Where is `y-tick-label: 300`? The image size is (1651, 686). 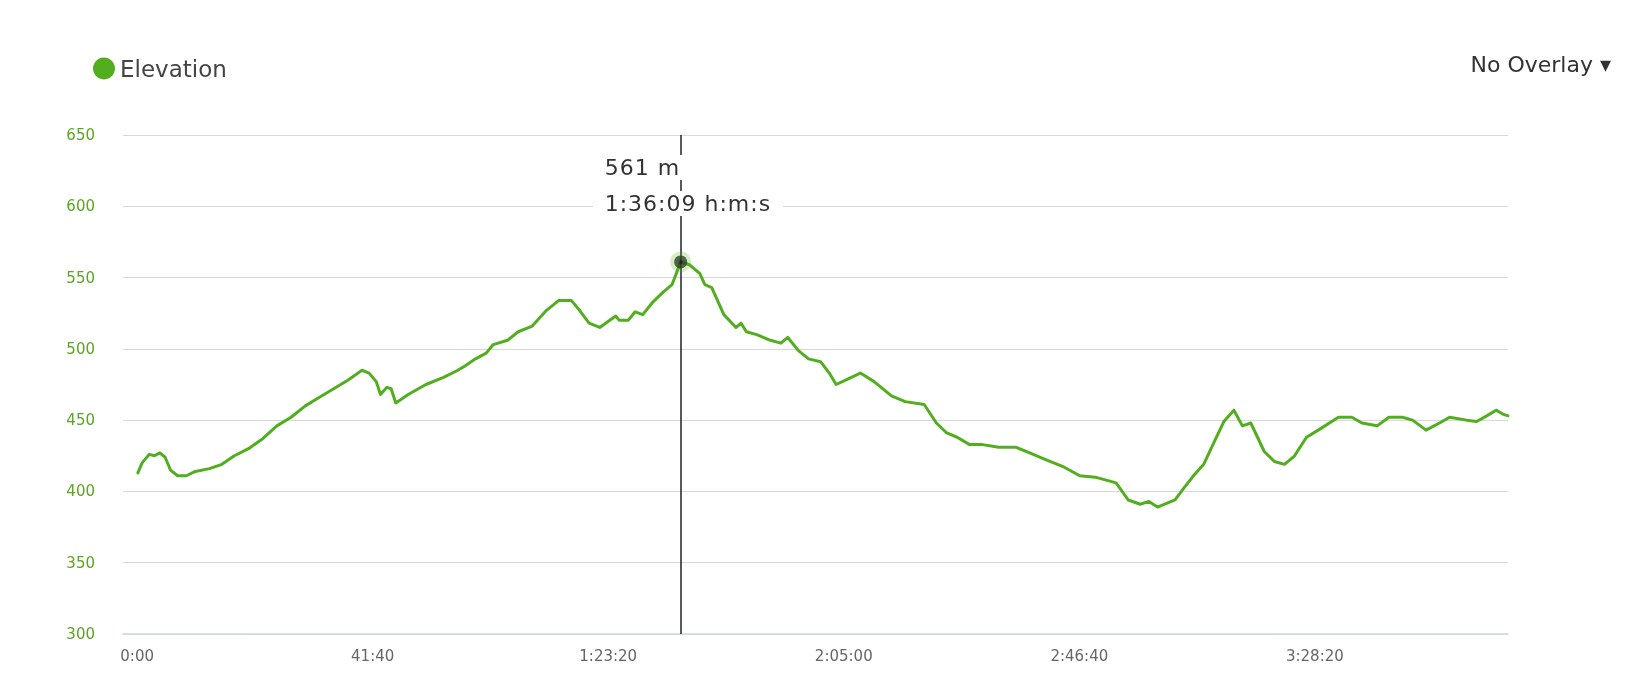
y-tick-label: 300 is located at coordinates (80, 634).